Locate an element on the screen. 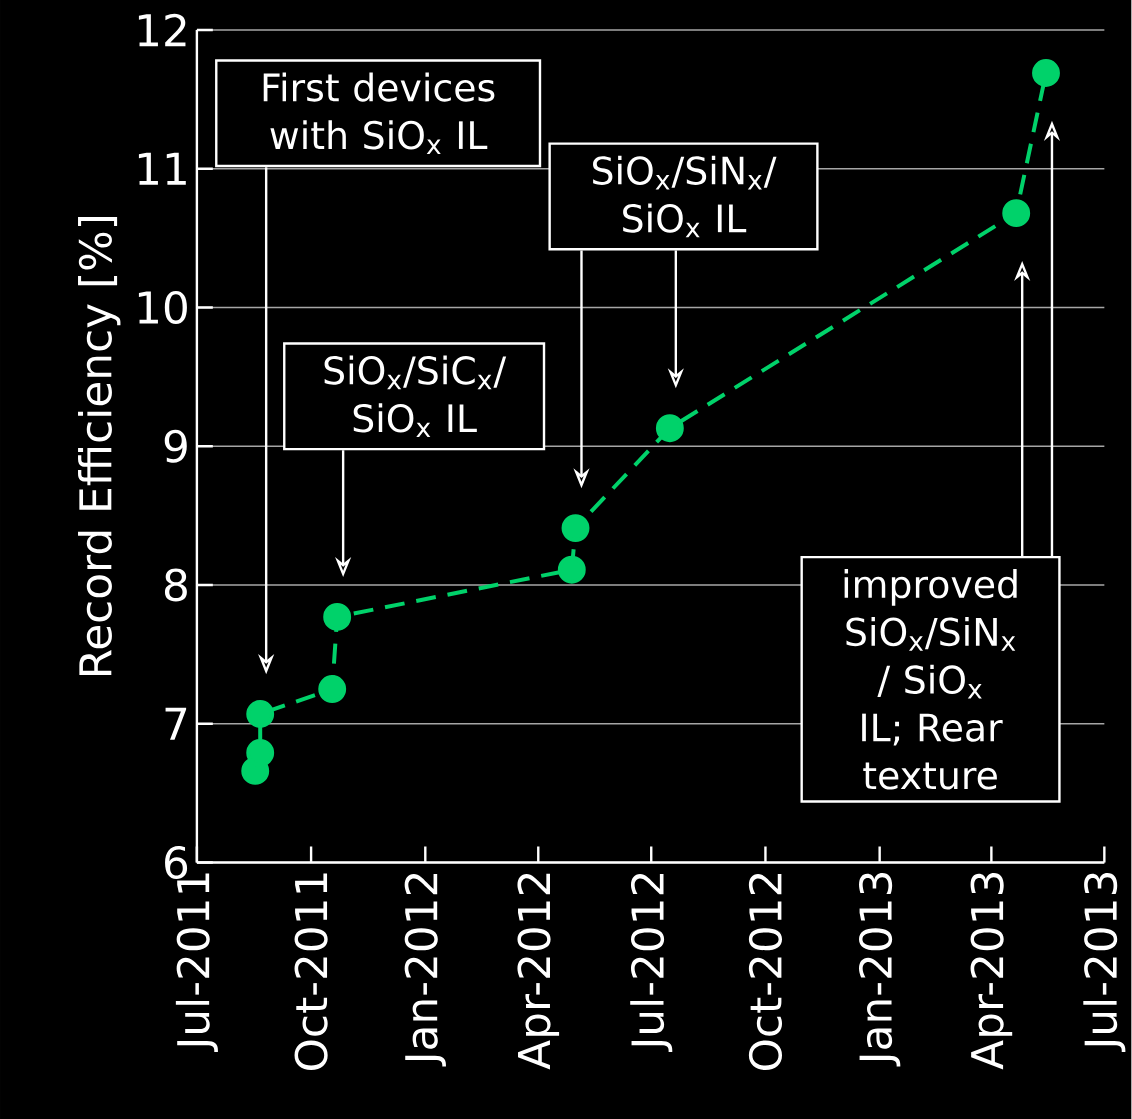 Image resolution: width=1132 pixels, height=1119 pixels. text: improved SiO$_{x}$/SiN$_{x}$ / SiO$_{x}$ IL; Rear texture is located at coordinates (930, 679).